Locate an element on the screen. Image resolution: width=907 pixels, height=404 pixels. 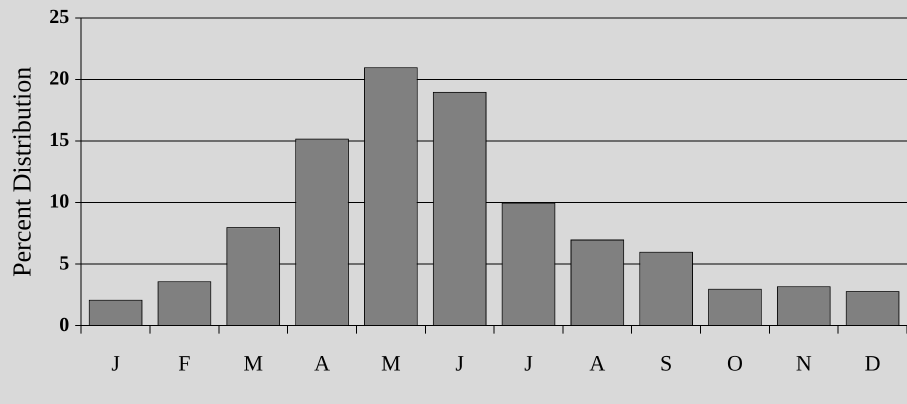
y-tick-label: 20 is located at coordinates (59, 79).